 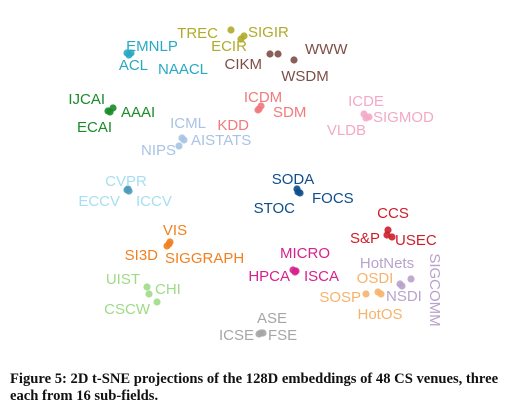 What do you see at coordinates (305, 253) in the screenshot?
I see `label-micro: MICRO` at bounding box center [305, 253].